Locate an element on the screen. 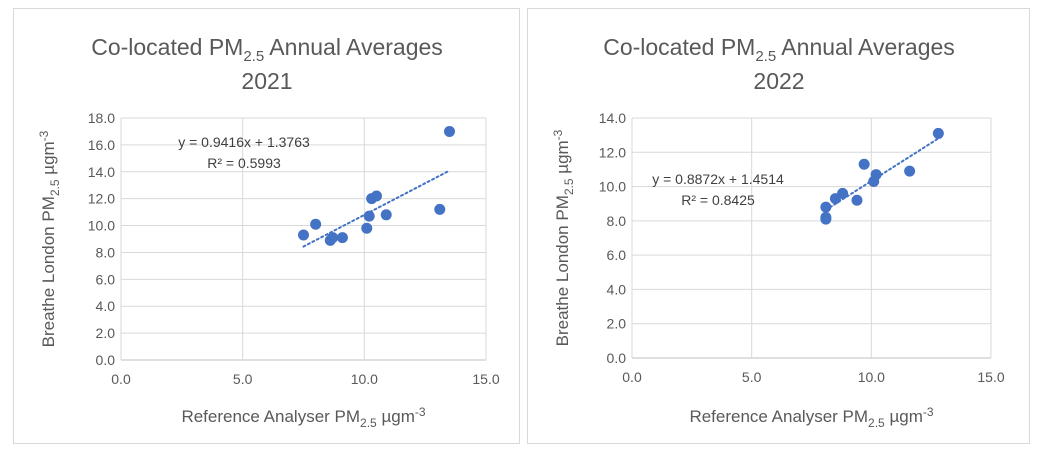  r-squared-label: R² = 0.8425 is located at coordinates (718, 200).